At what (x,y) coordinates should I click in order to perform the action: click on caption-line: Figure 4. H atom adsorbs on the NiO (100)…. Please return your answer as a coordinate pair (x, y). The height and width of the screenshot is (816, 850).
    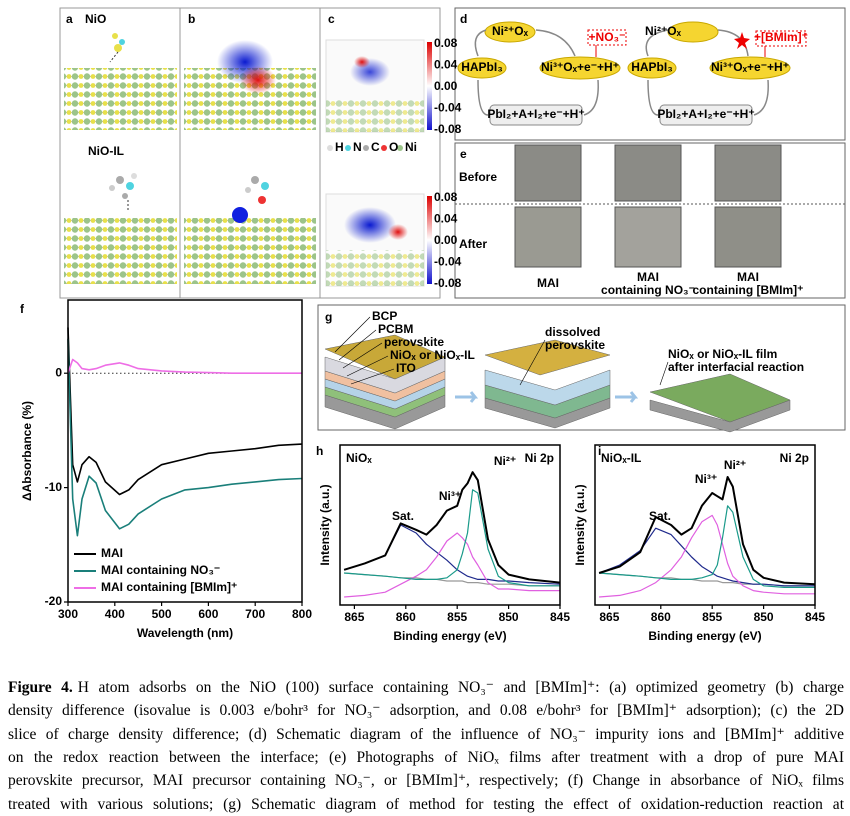
    Looking at the image, I should click on (426, 687).